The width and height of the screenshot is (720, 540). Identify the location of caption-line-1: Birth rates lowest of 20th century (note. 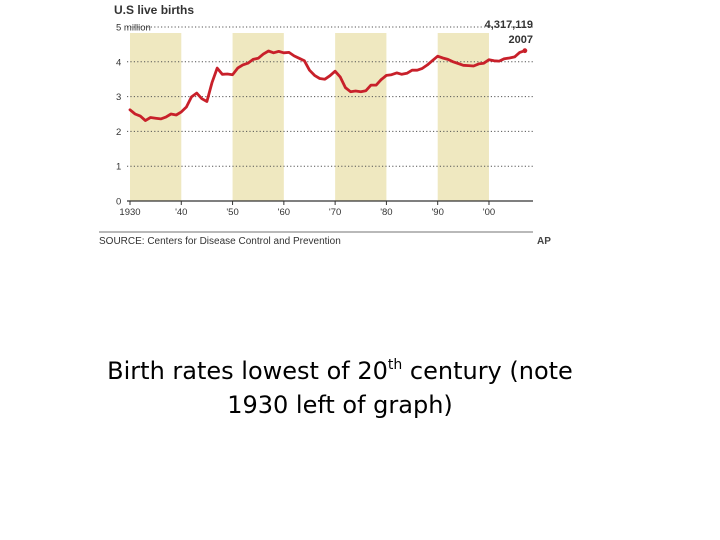
(340, 371).